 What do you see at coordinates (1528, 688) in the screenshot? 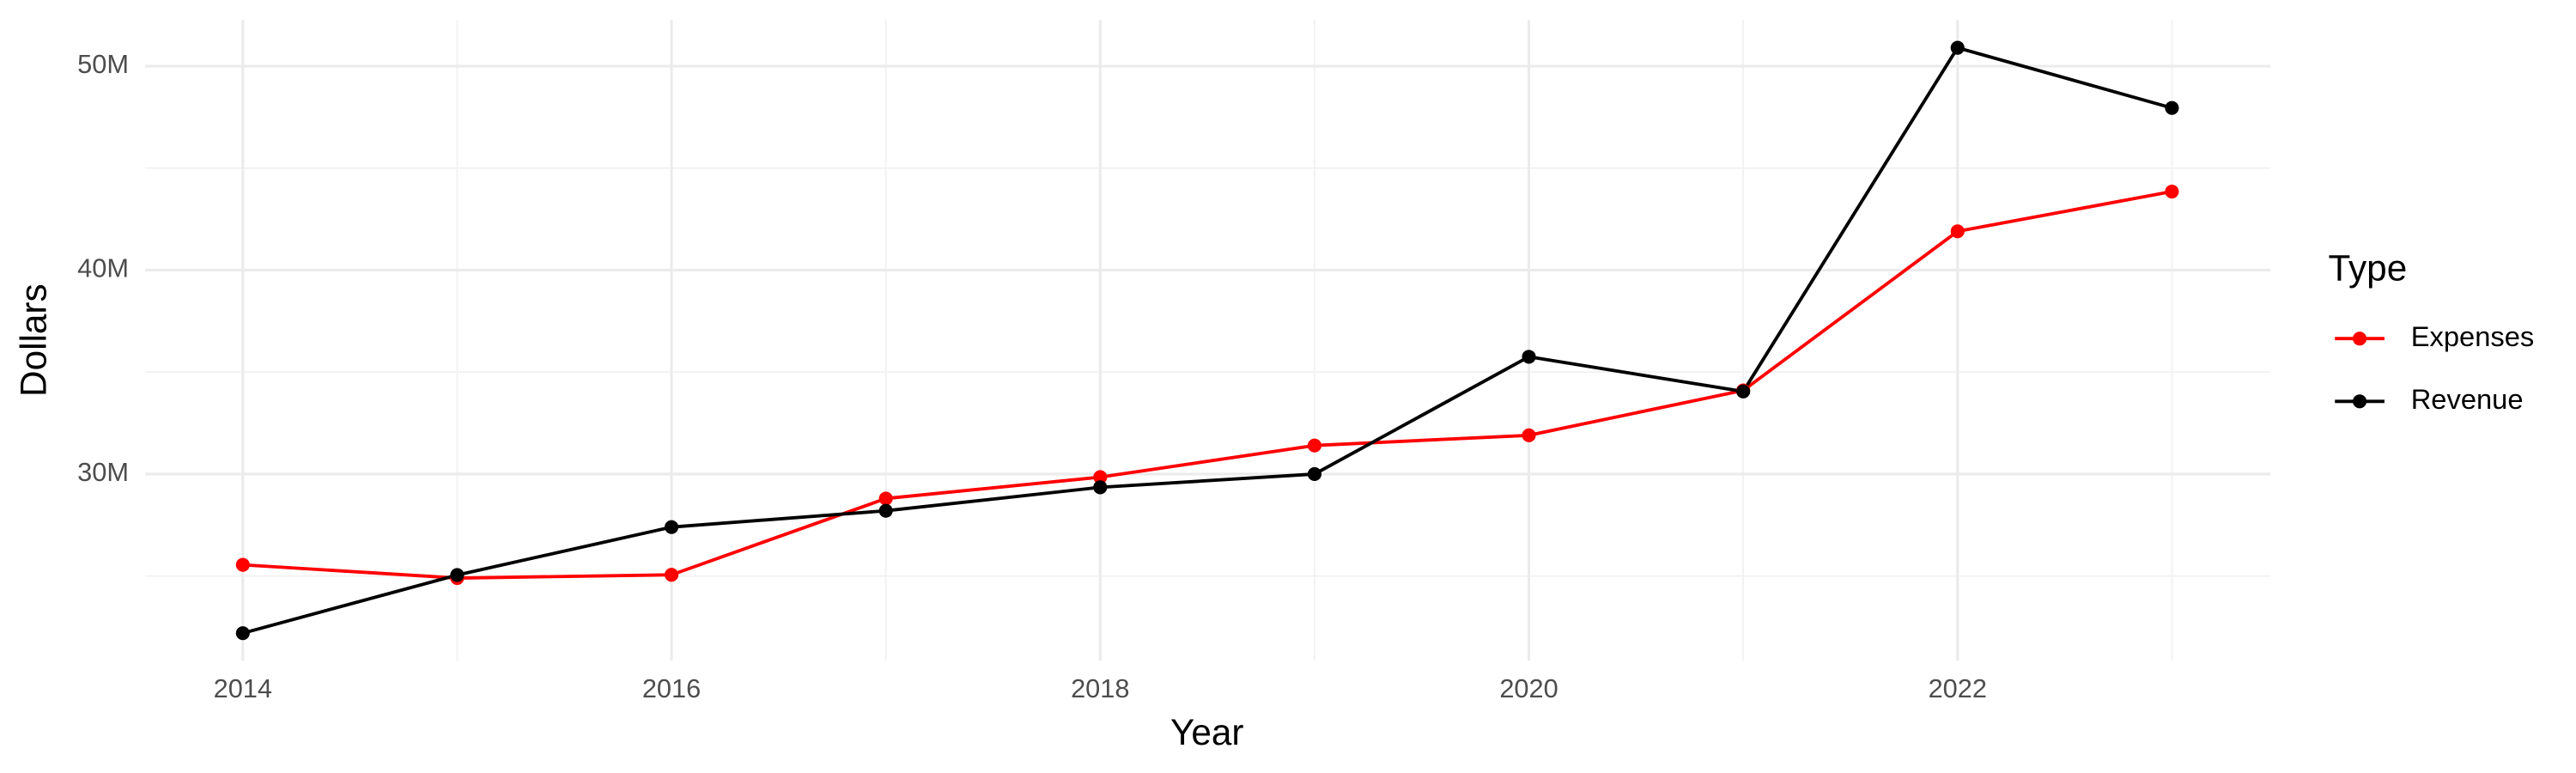
I see `x-tick-label: 2020` at bounding box center [1528, 688].